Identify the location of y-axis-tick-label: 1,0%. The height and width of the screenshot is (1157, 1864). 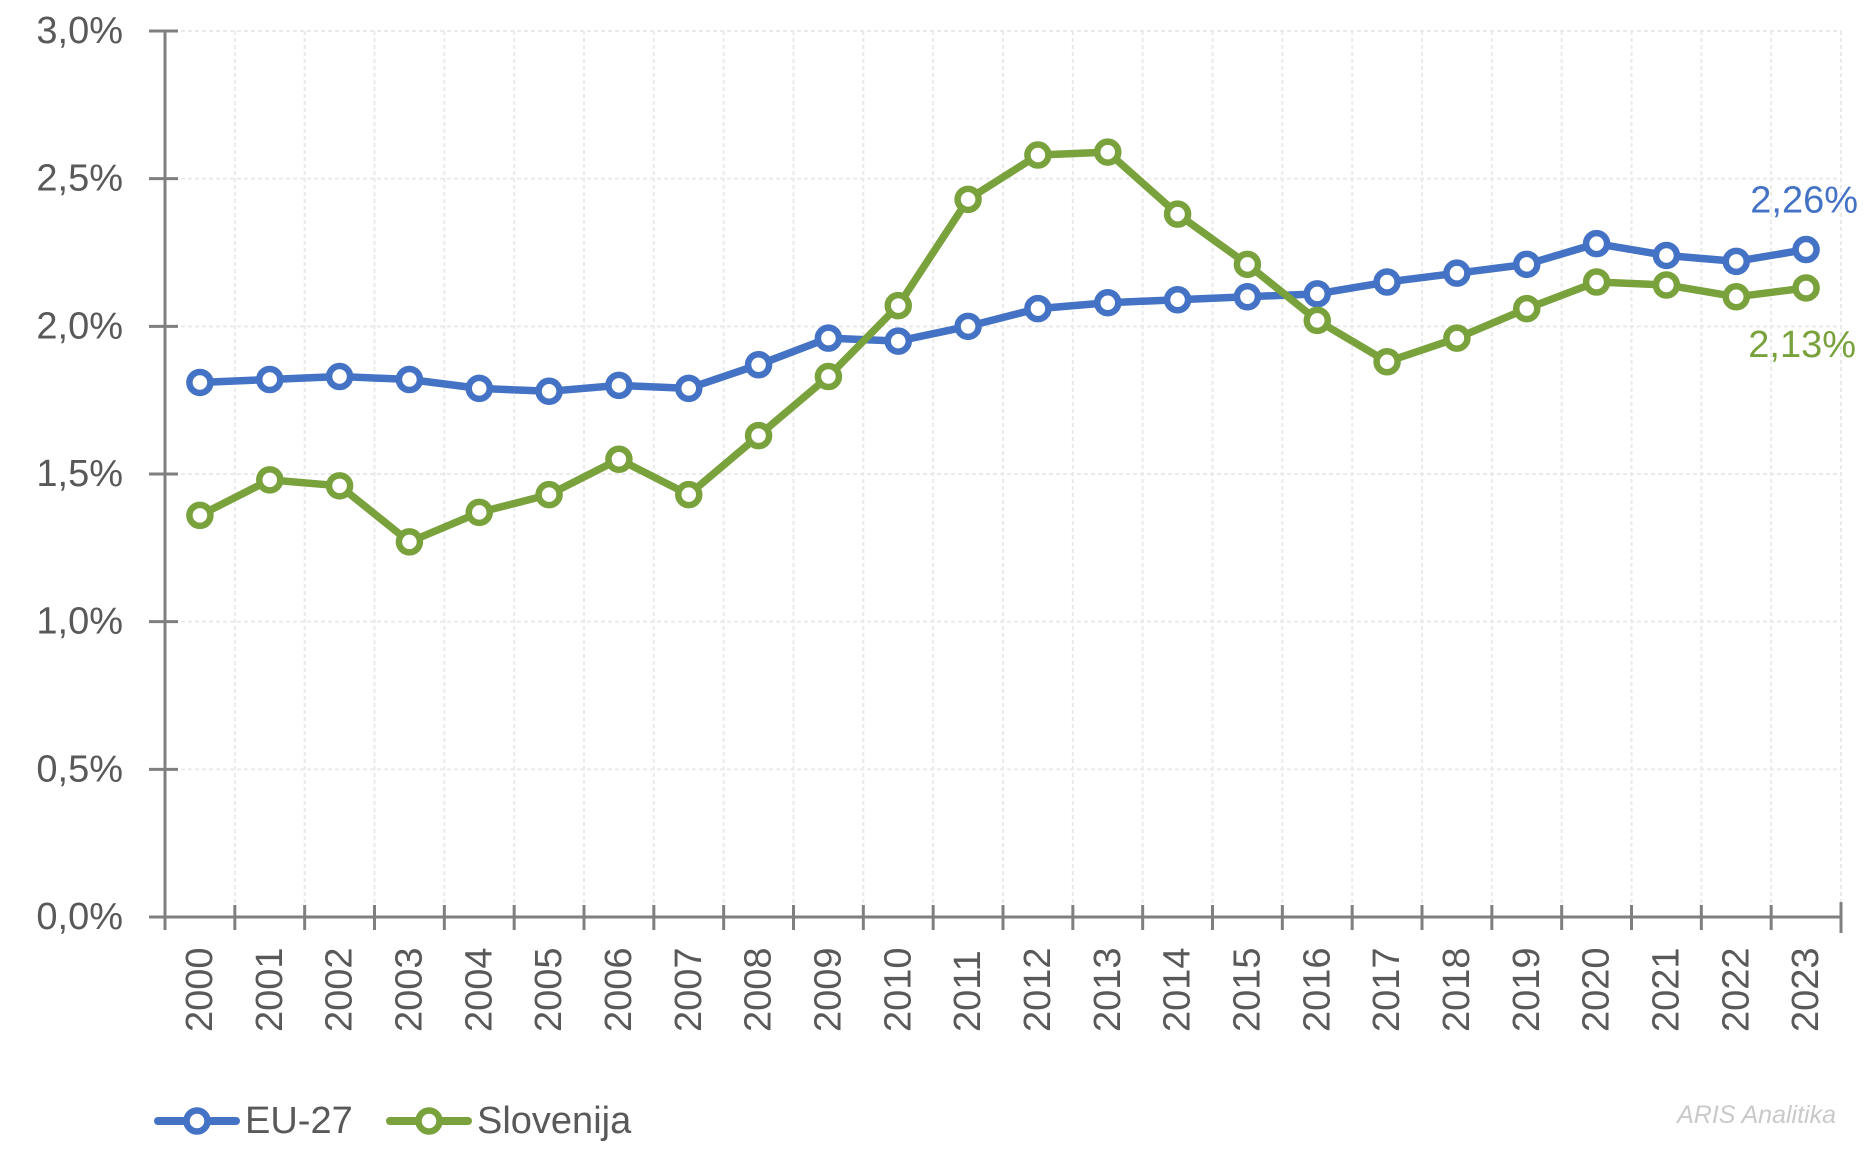
(79, 622).